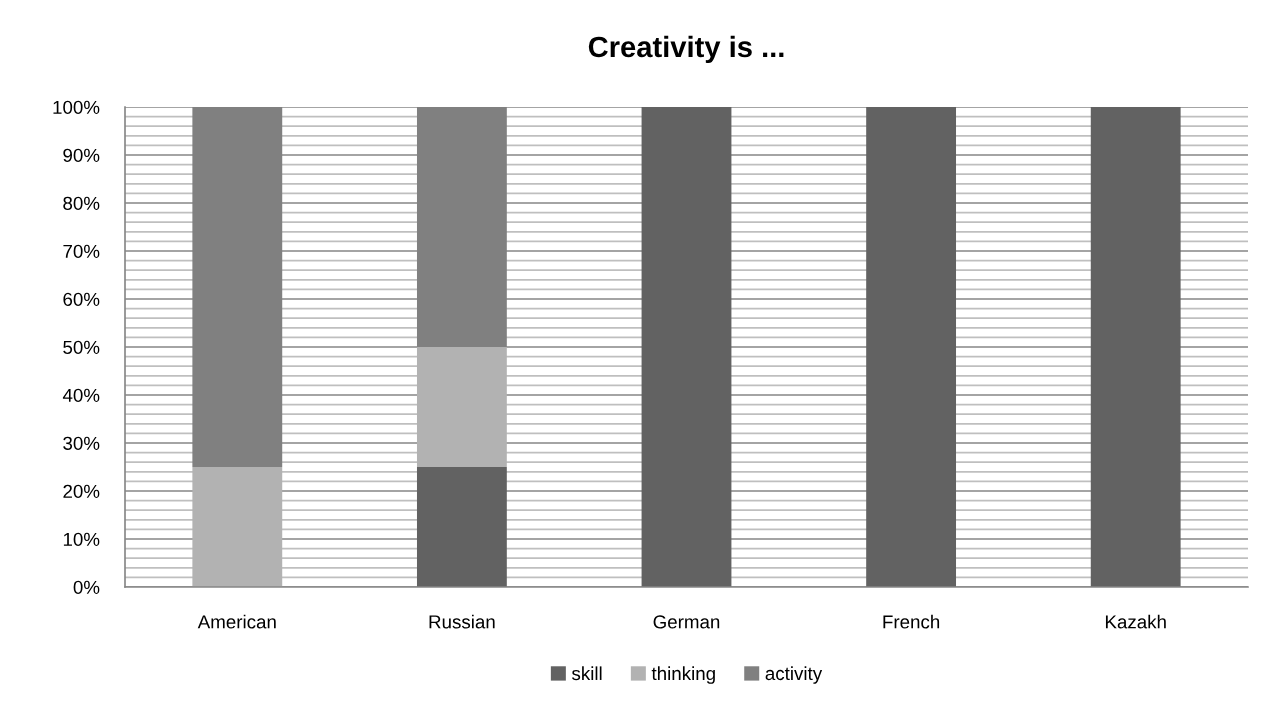 This screenshot has height=704, width=1268. Describe the element at coordinates (81, 299) in the screenshot. I see `y-tick-label: 60%` at that location.